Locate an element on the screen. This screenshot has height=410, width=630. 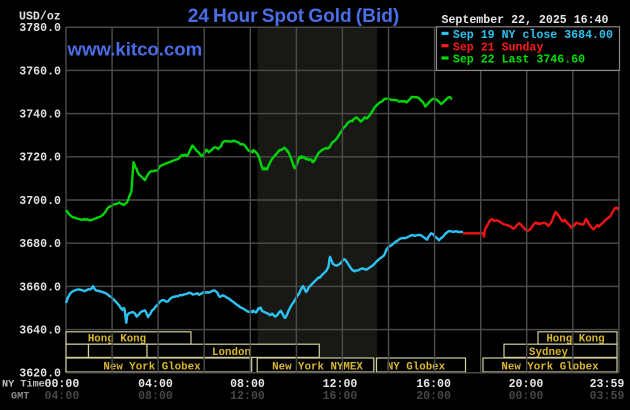
svg-text: 3700.0 is located at coordinates (40, 201).